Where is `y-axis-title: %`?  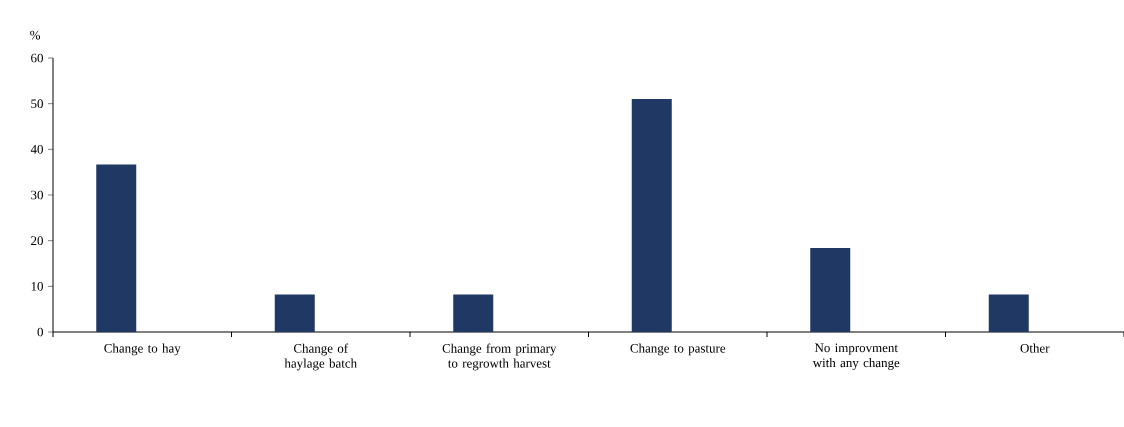 y-axis-title: % is located at coordinates (35, 35).